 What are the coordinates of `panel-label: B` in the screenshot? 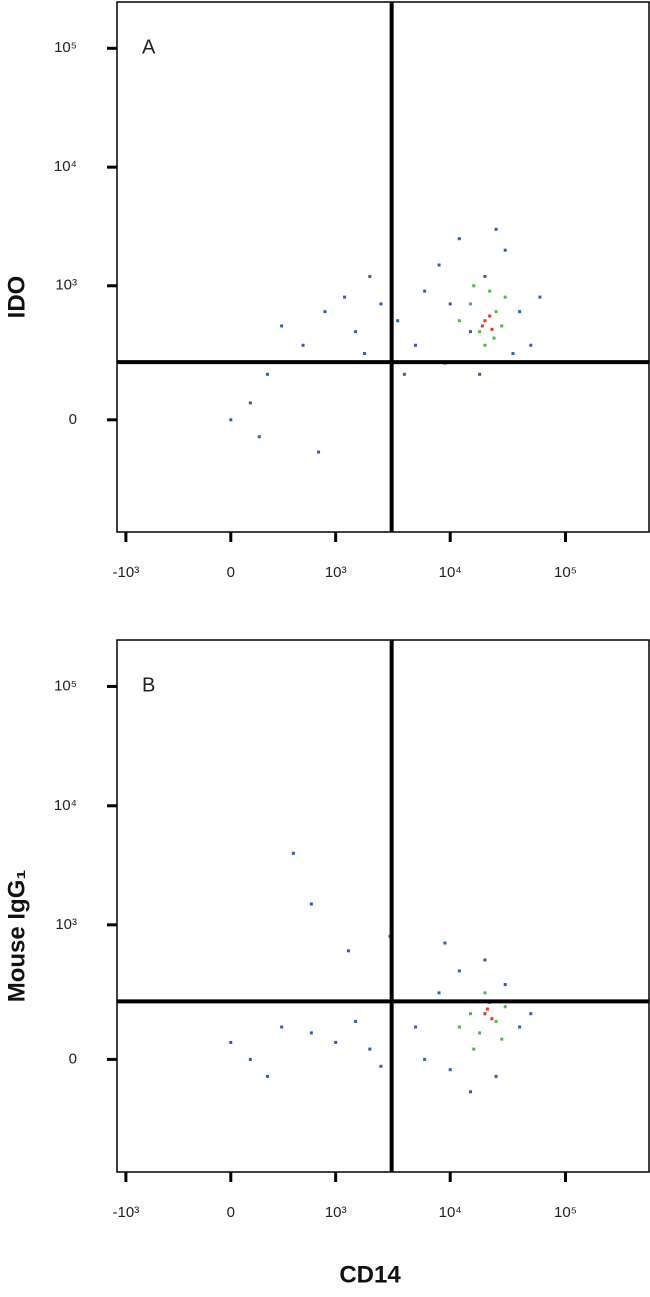 It's located at (148, 685).